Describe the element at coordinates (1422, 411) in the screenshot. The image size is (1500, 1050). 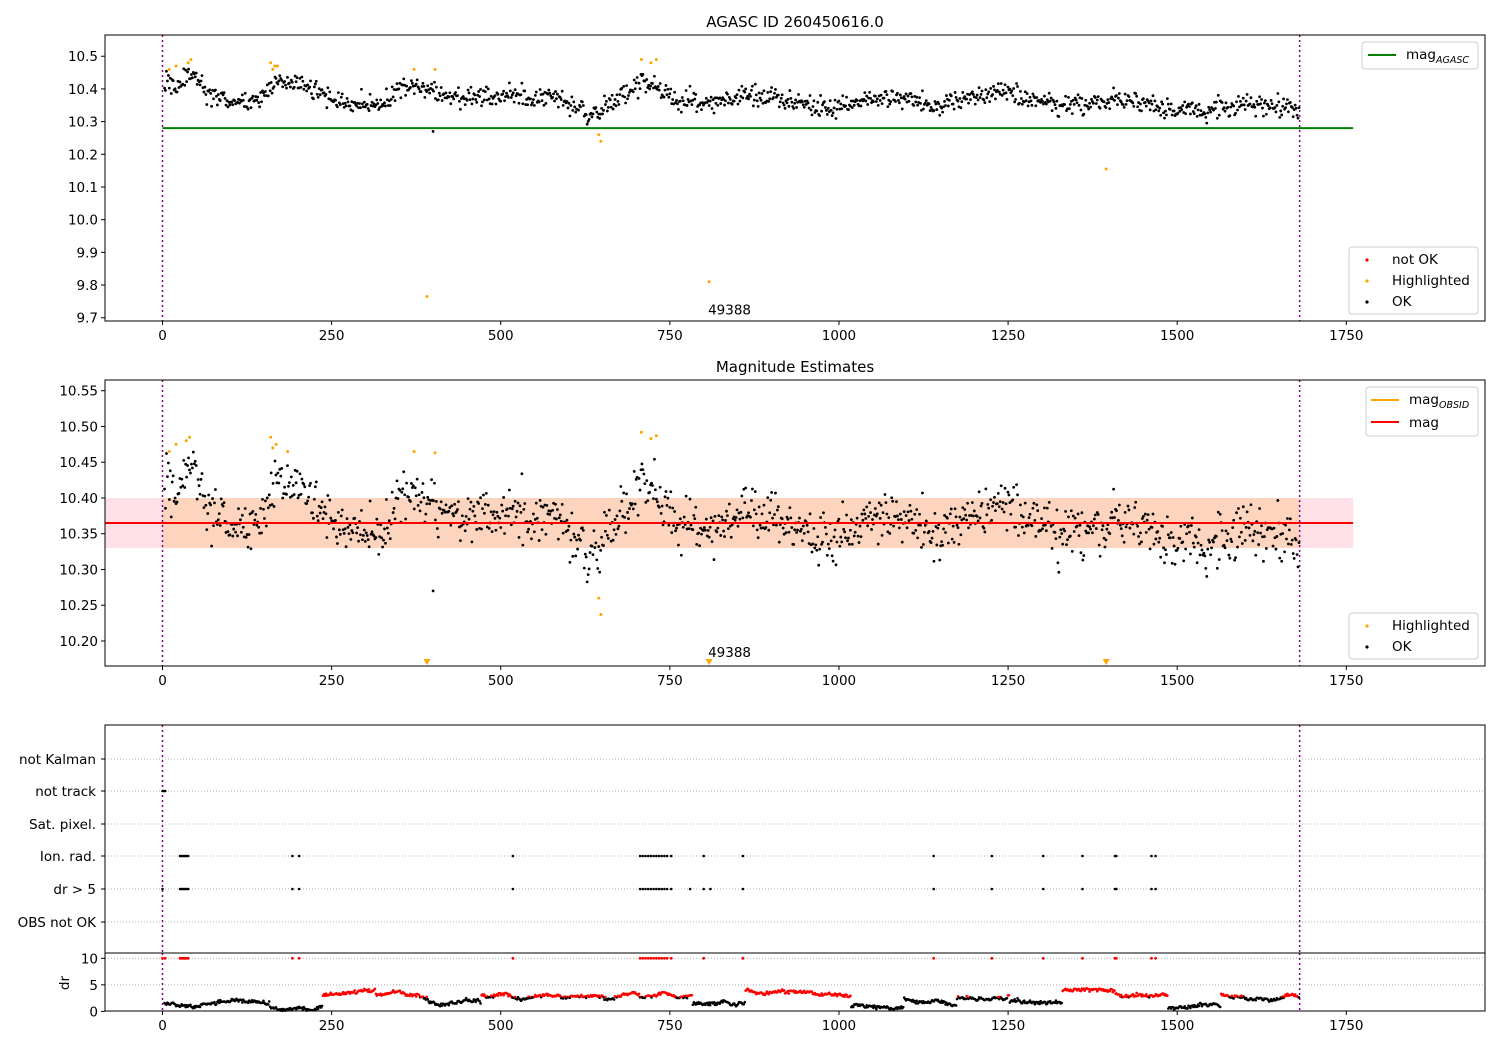
I see `legend-top: magOBSID mag` at that location.